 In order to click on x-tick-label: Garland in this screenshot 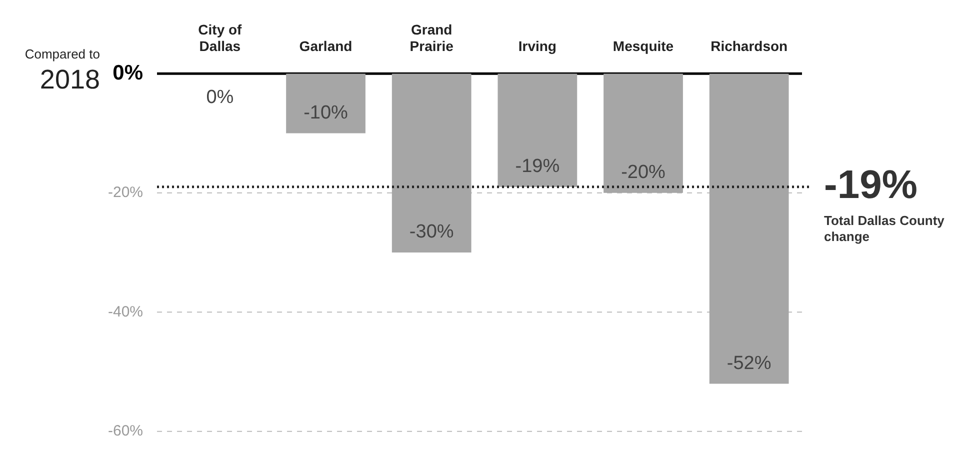, I will do `click(325, 46)`.